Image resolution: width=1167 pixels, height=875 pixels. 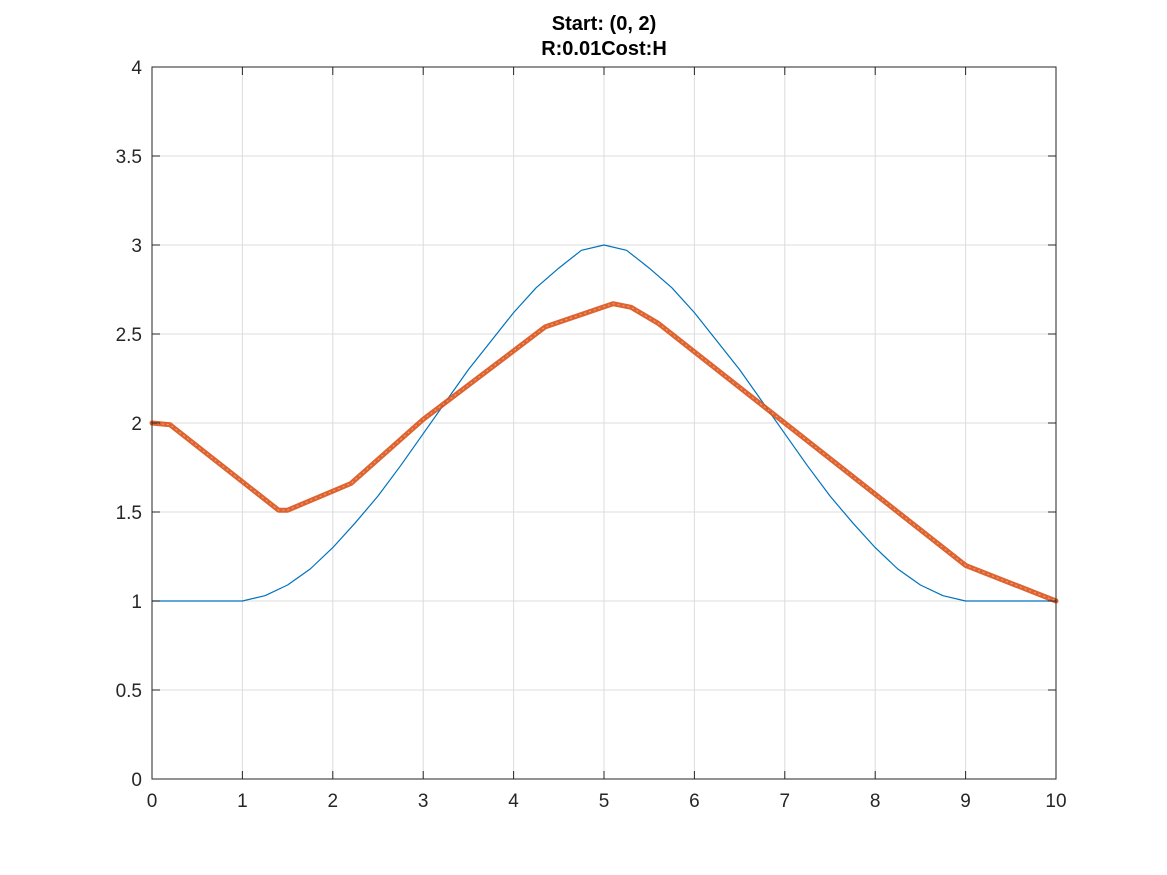 I want to click on y-tick-label: 0, so click(x=136, y=780).